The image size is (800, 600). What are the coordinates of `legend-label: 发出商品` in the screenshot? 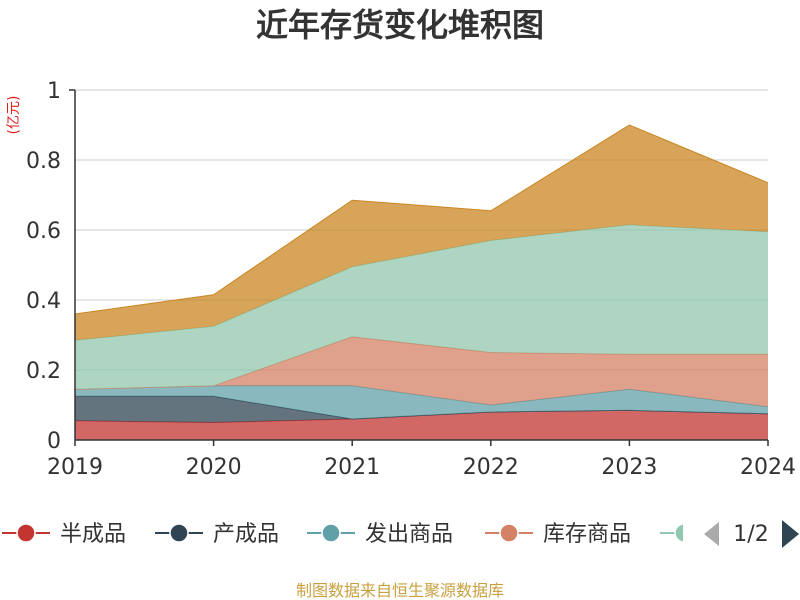 It's located at (409, 534).